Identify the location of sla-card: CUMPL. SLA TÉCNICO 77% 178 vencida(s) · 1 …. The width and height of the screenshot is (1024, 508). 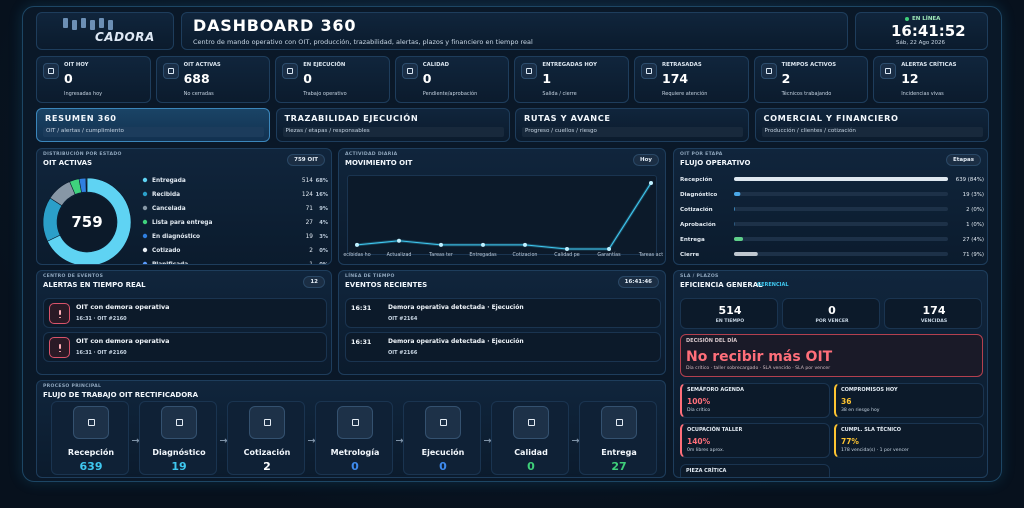
(909, 440).